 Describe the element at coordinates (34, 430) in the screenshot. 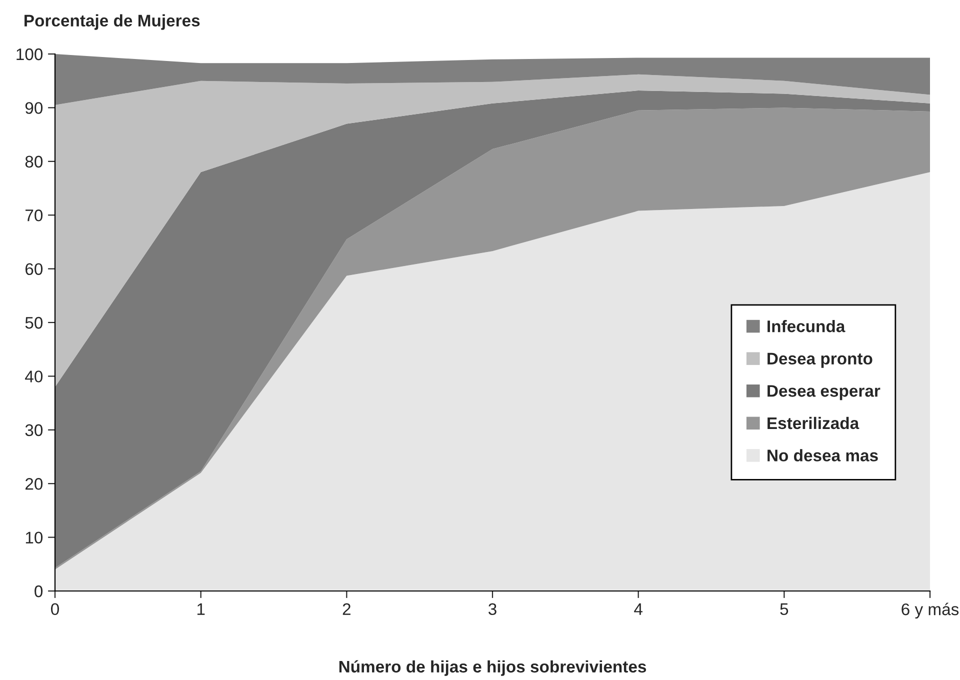

I see `y-tick-label: 30` at that location.